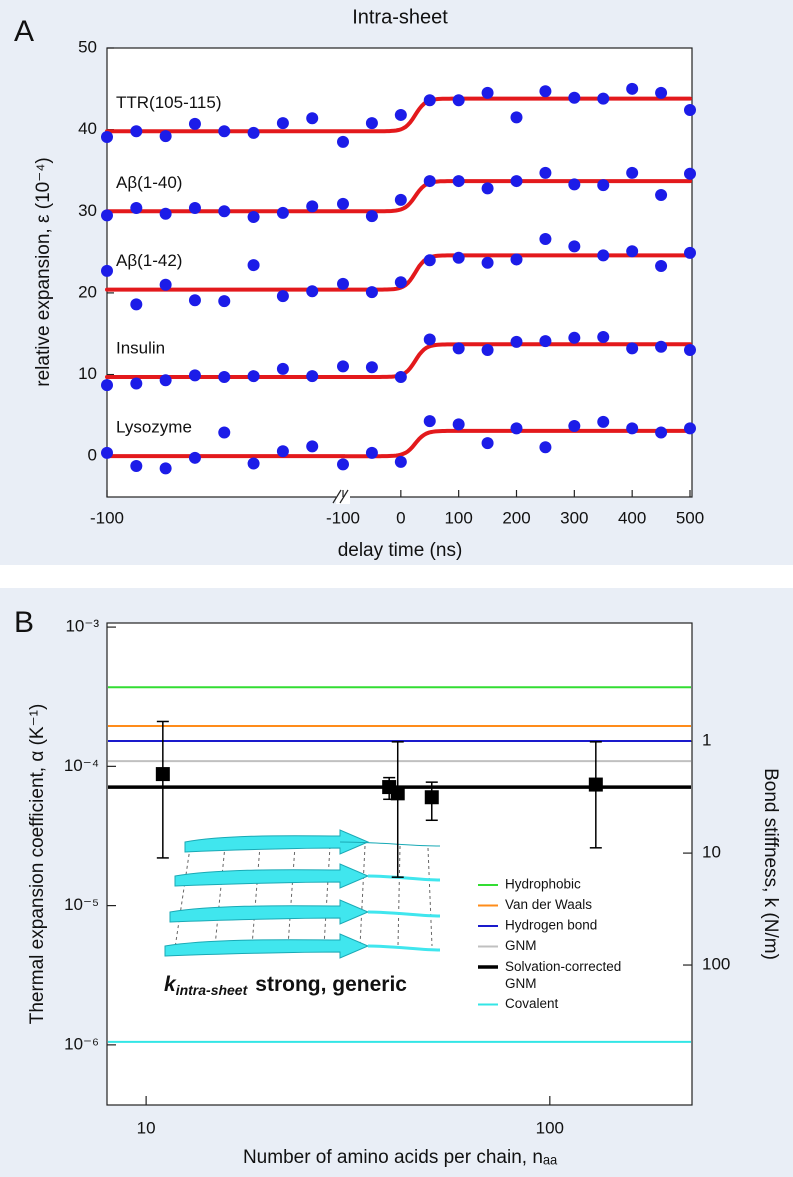 This screenshot has width=793, height=1177. What do you see at coordinates (770, 864) in the screenshot?
I see `y2-axis-title: Bond stiffness, k (N/m)` at bounding box center [770, 864].